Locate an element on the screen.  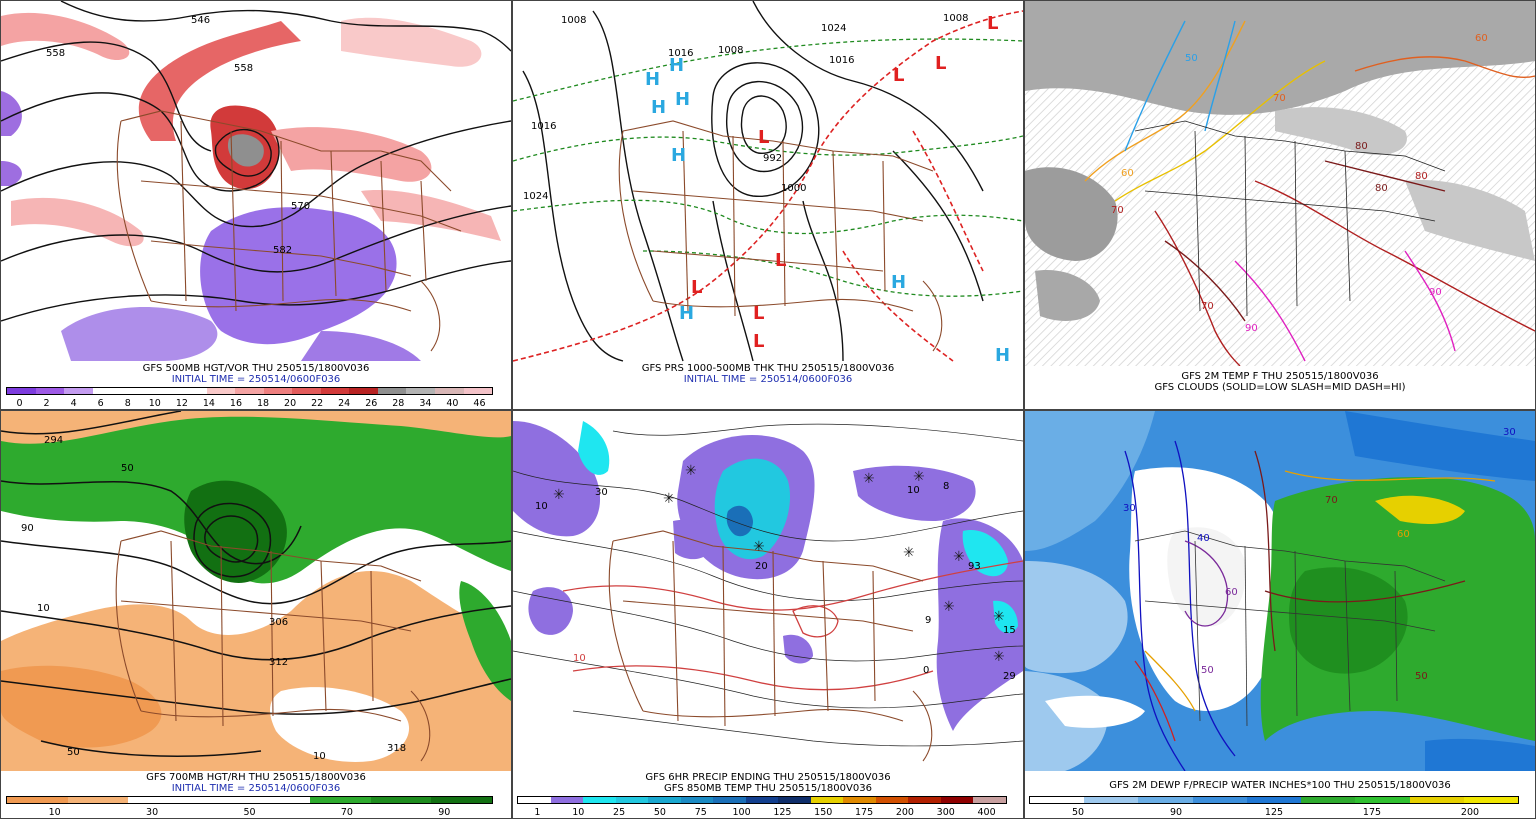
svg-text: 306 is located at coordinates (278, 622).